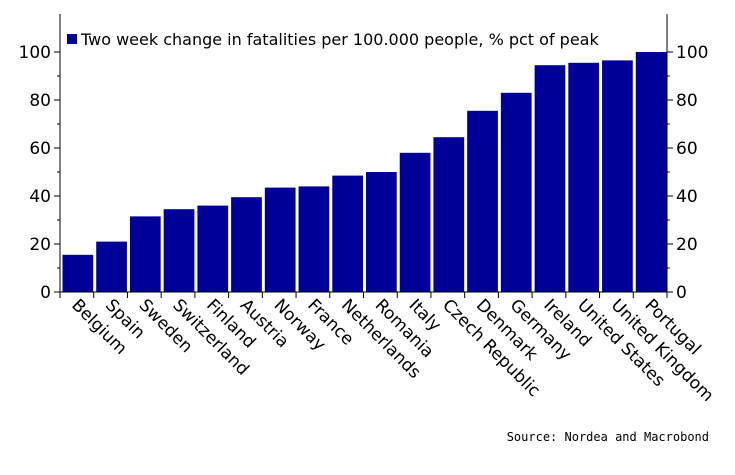 The width and height of the screenshot is (735, 475). What do you see at coordinates (687, 197) in the screenshot?
I see `y-tick-label-right: 40` at bounding box center [687, 197].